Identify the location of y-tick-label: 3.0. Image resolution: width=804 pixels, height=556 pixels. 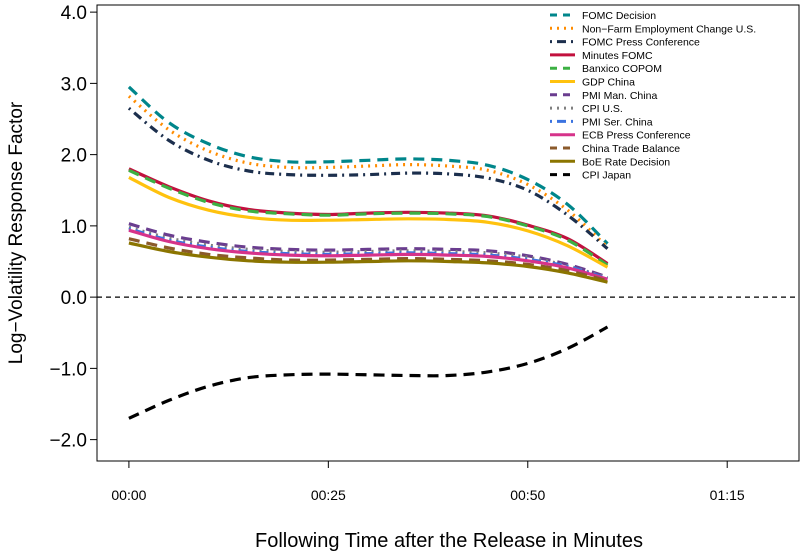
(74, 84).